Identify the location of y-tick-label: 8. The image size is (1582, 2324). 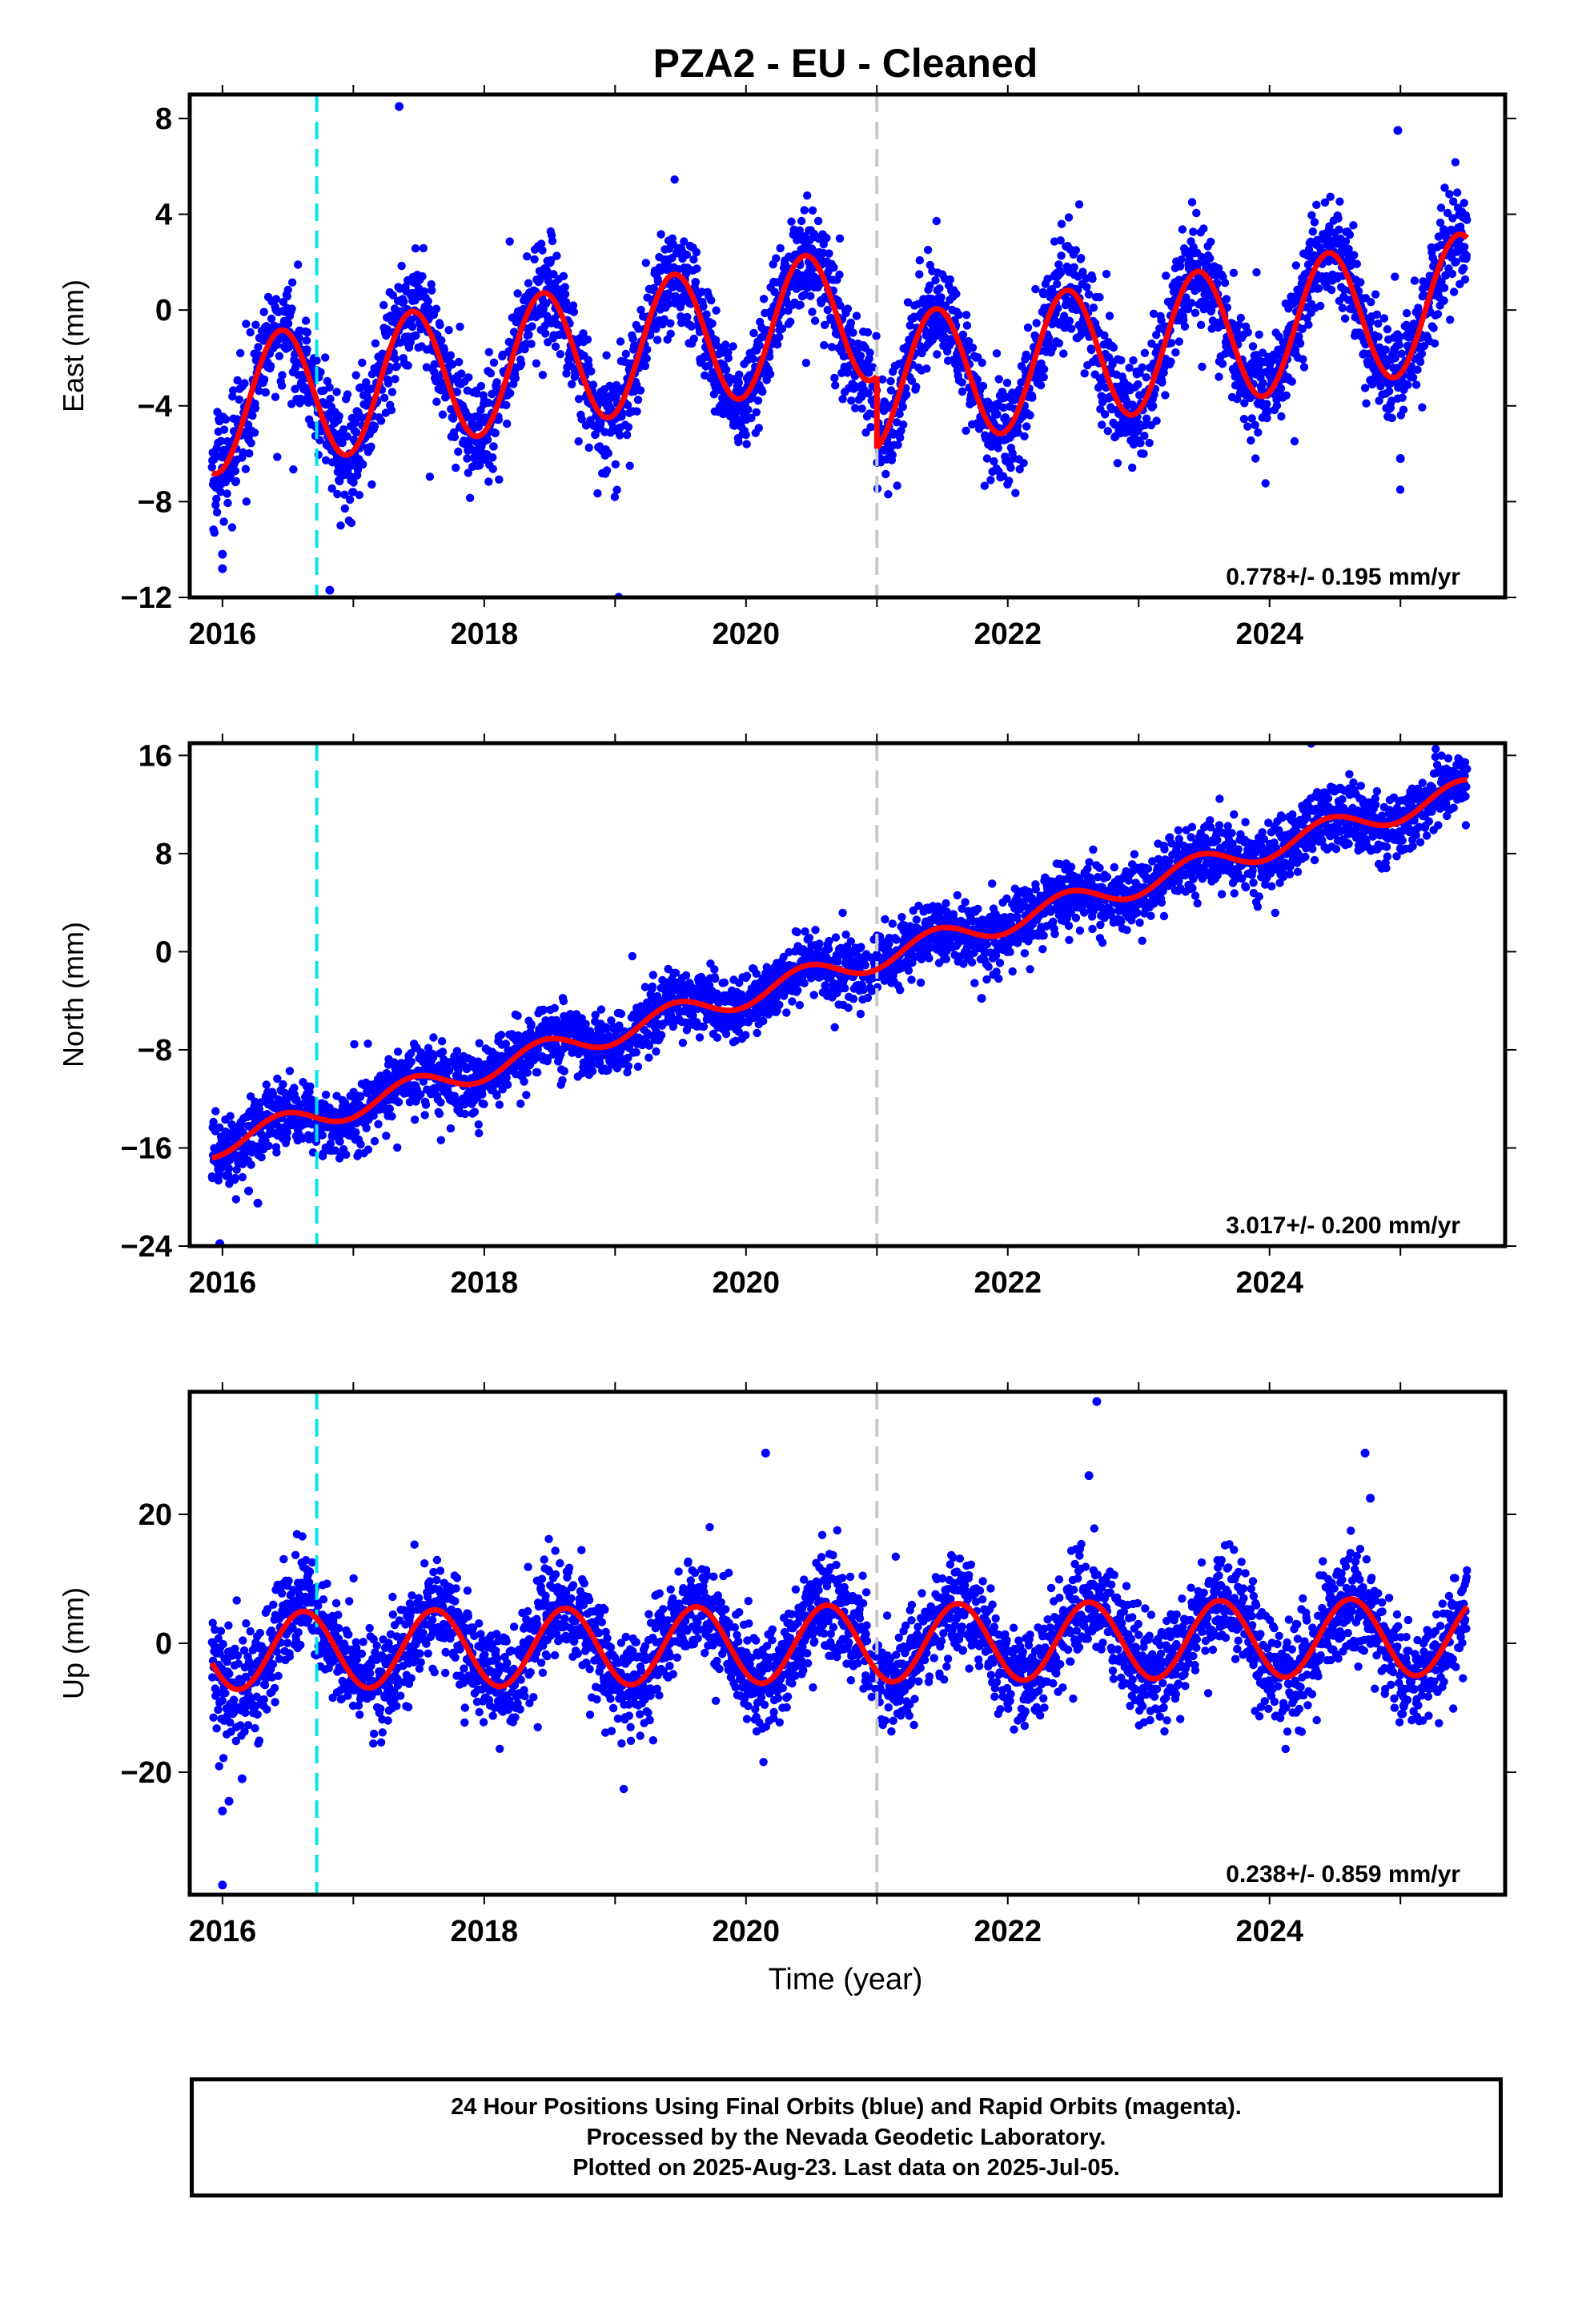
(164, 854).